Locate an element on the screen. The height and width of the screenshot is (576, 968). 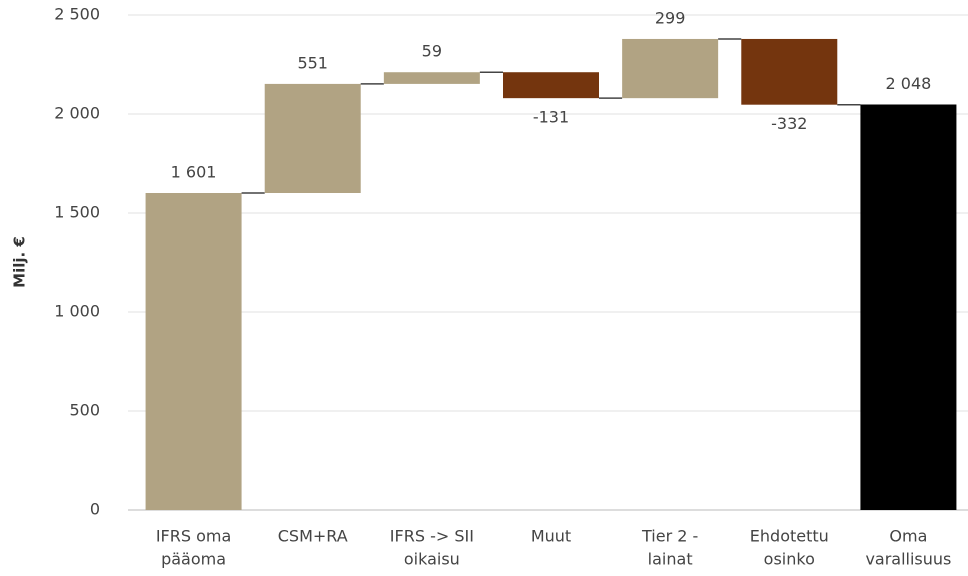
x-tick-label: Oma is located at coordinates (908, 536).